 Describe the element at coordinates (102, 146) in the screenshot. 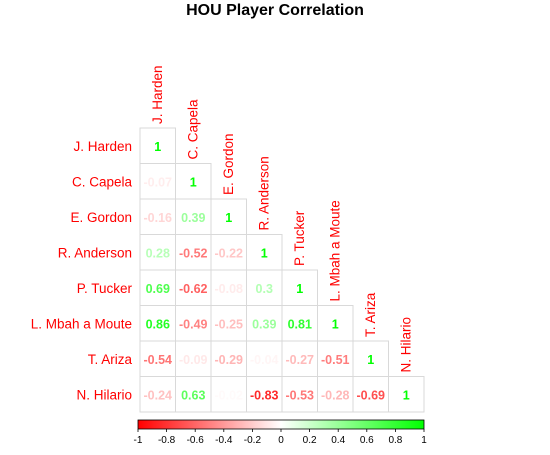

I see `row-label-0: J. Harden` at that location.